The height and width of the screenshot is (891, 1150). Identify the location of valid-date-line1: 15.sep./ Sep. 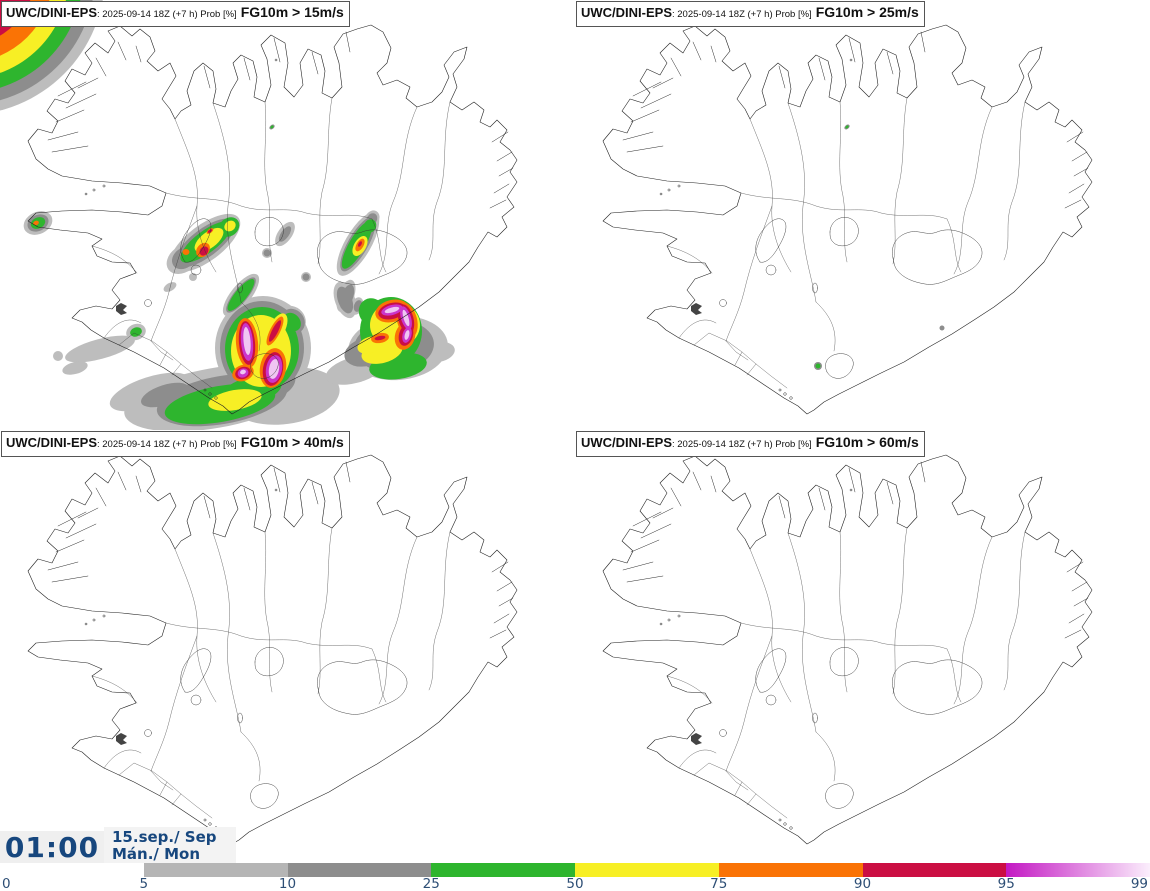
(164, 836).